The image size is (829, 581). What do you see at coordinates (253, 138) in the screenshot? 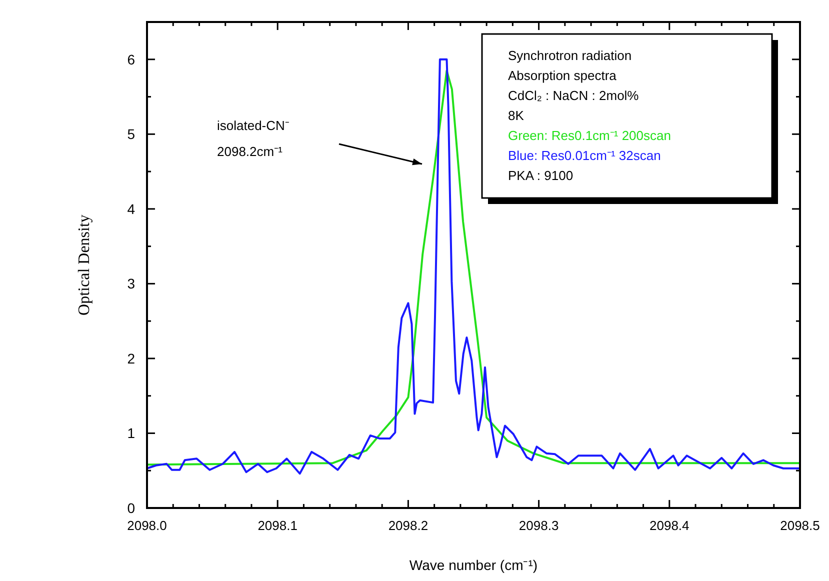
I see `annotation: isolated-CN⁻ 2098.2cm⁻¹` at bounding box center [253, 138].